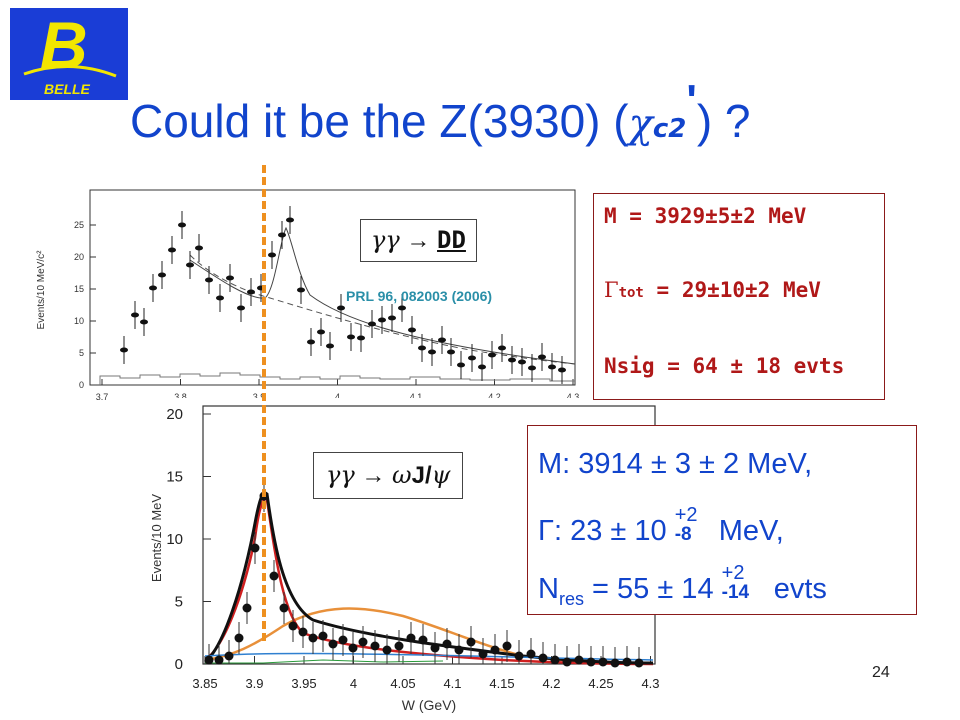  What do you see at coordinates (440, 112) in the screenshot?
I see `page-title: Could it be the Z(3930) (χc2') ?` at bounding box center [440, 112].